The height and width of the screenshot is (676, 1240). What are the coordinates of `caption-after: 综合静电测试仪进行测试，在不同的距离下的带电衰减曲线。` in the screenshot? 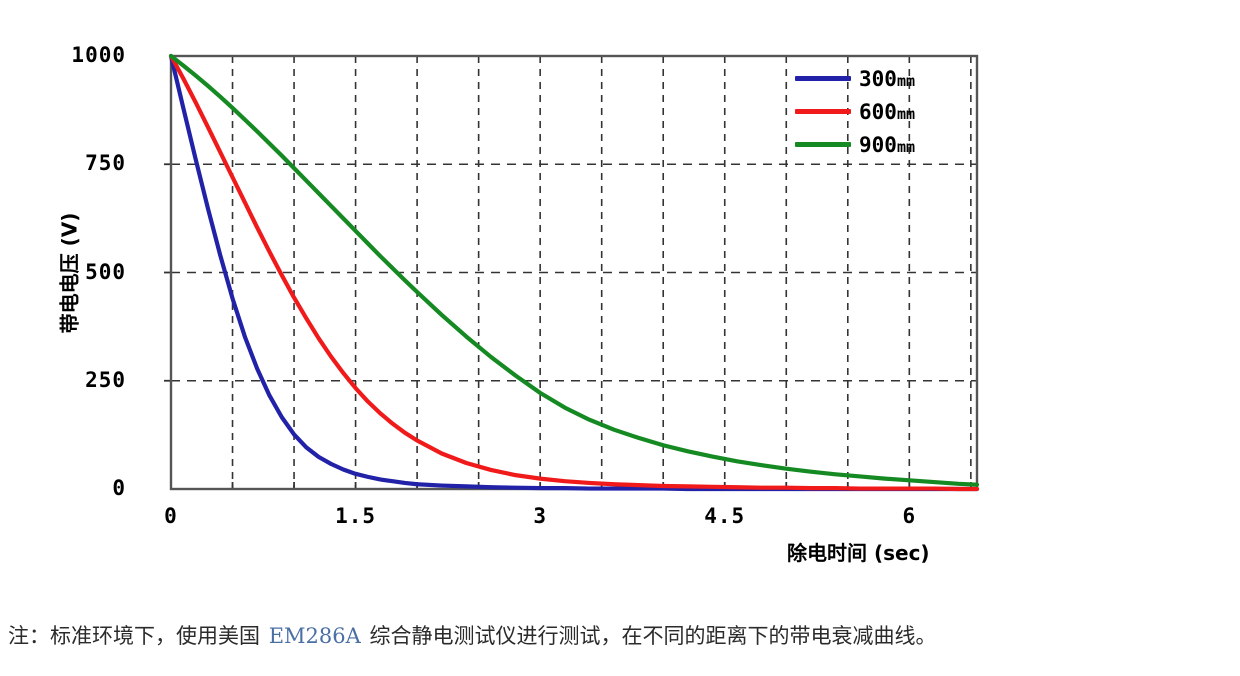 It's located at (653, 636).